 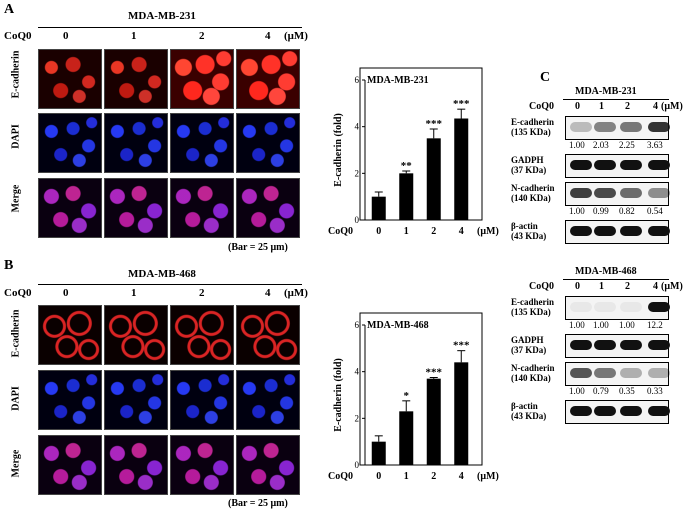 What do you see at coordinates (627, 145) in the screenshot?
I see `blot-top-value-0-2: 2.25` at bounding box center [627, 145].